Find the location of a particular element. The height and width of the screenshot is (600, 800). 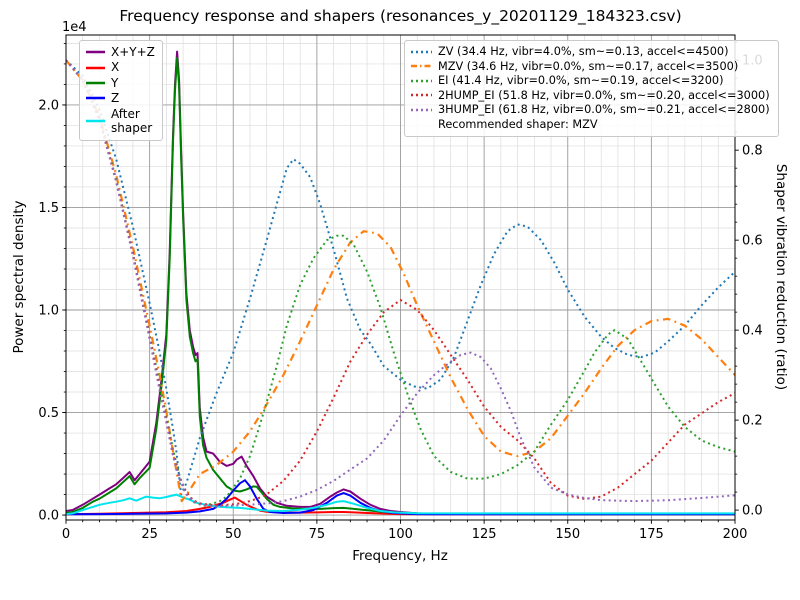

legend-item: Recommended shaper: MZV is located at coordinates (590, 125).